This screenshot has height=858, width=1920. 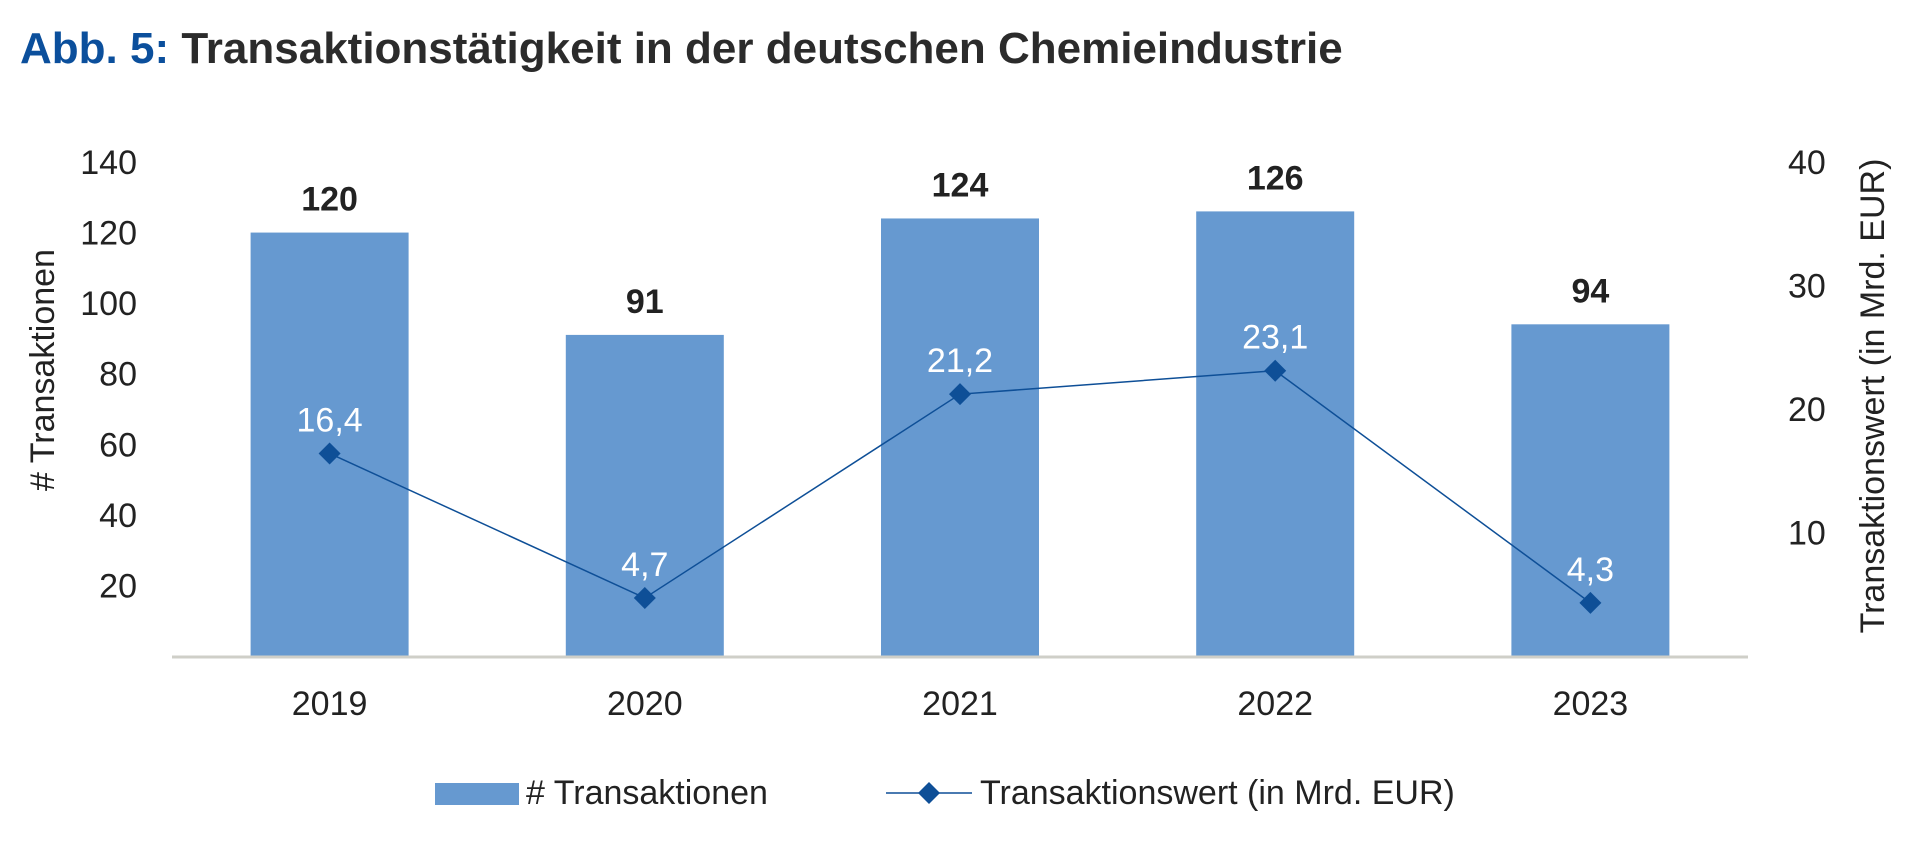 What do you see at coordinates (118, 586) in the screenshot?
I see `y-tick-label-20: 20` at bounding box center [118, 586].